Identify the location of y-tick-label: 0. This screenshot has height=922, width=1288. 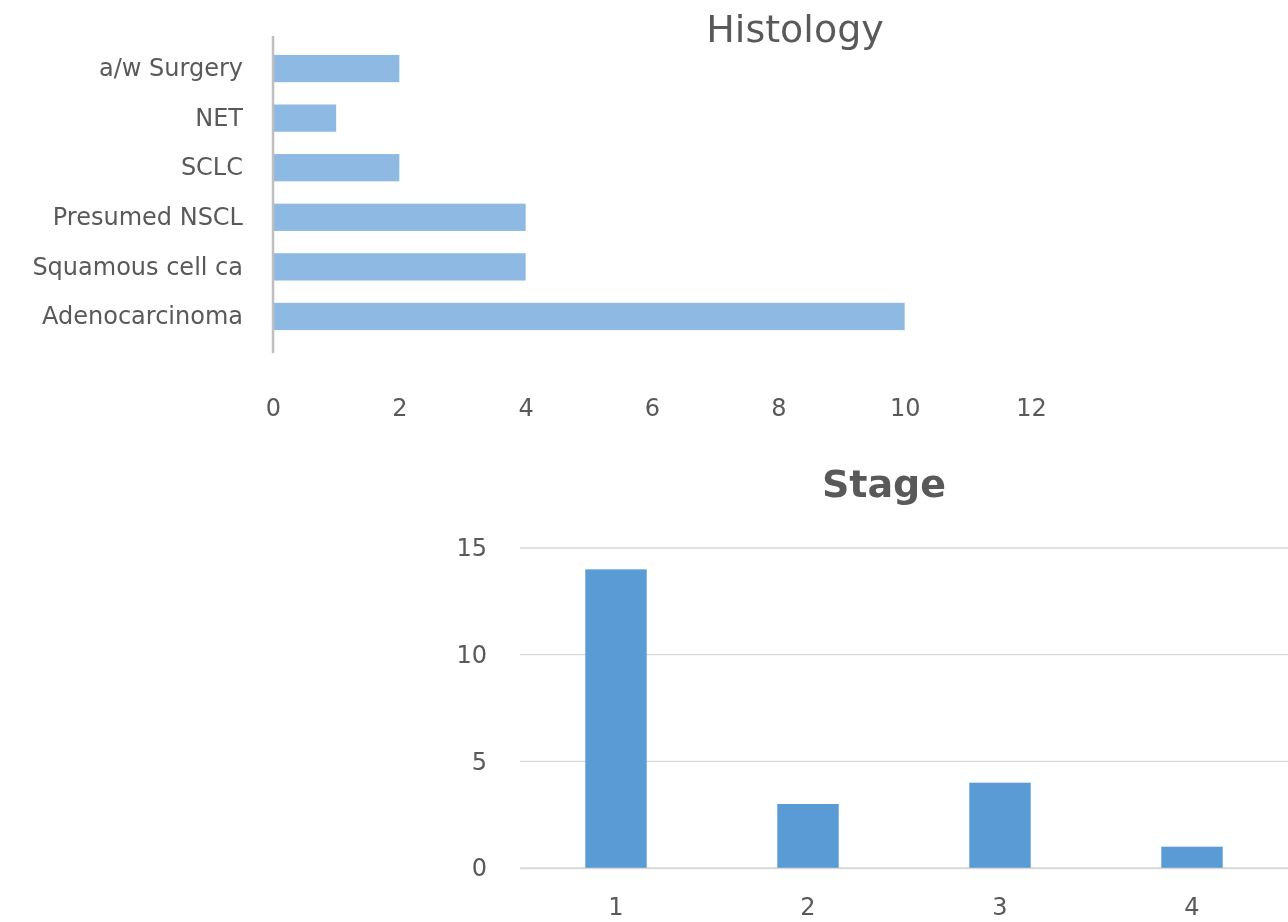
(479, 868).